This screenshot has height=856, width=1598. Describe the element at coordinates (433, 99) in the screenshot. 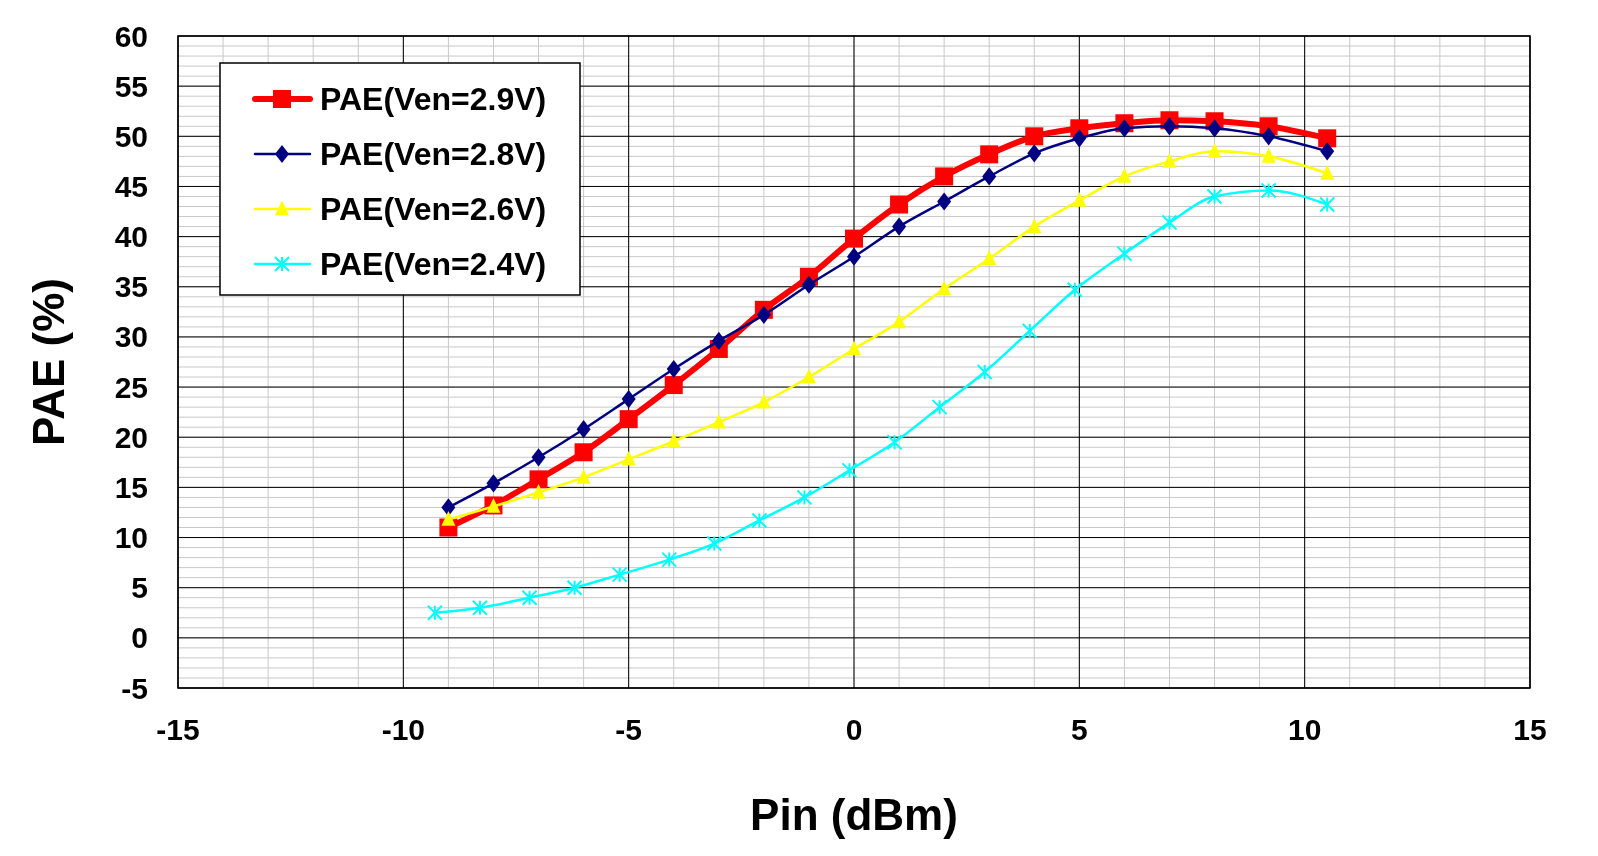

I see `legend-label: PAE(Ven=2.9V)` at that location.